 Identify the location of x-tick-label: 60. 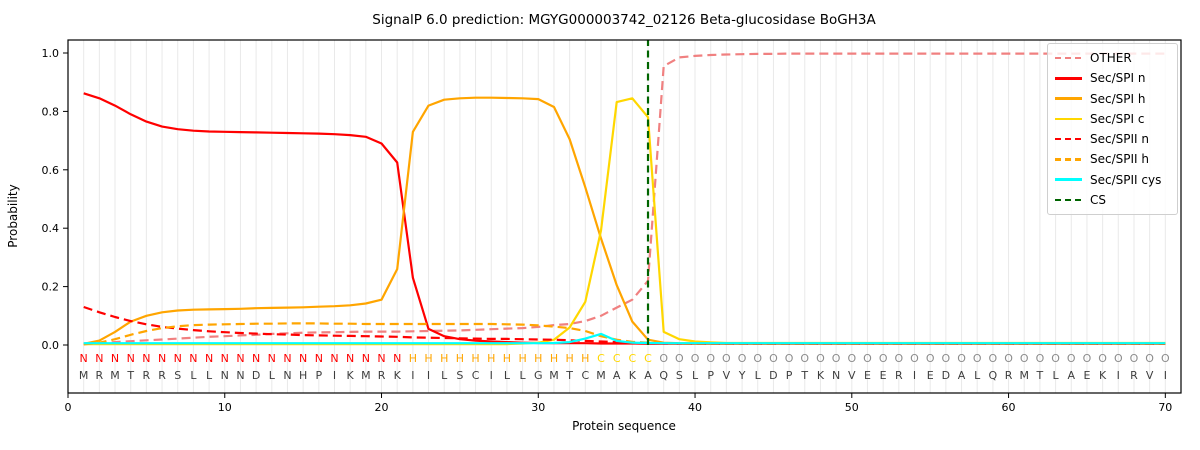
(1009, 407).